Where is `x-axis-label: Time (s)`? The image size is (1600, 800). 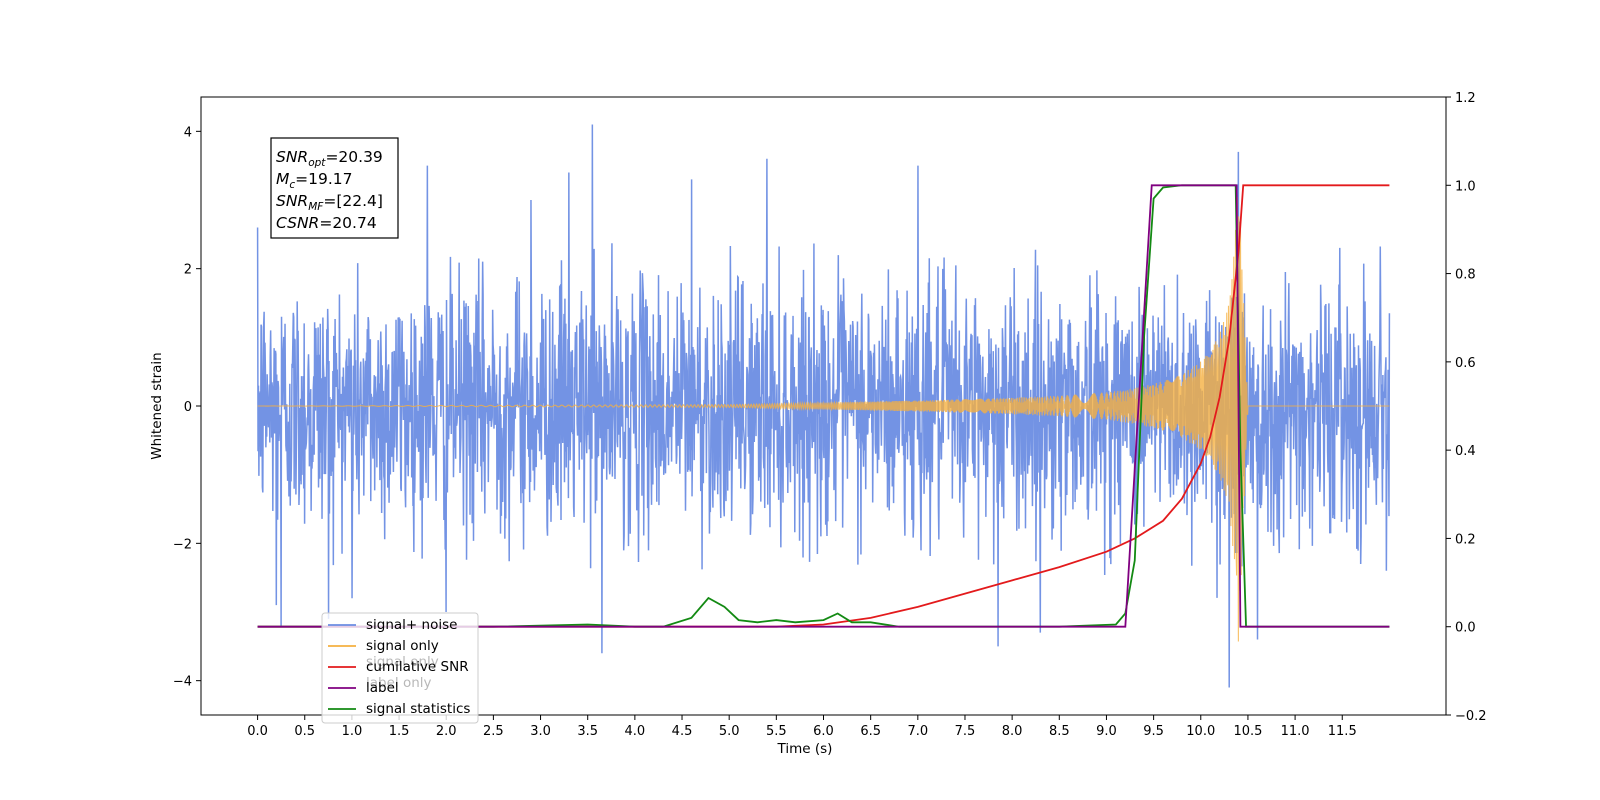 x-axis-label: Time (s) is located at coordinates (805, 749).